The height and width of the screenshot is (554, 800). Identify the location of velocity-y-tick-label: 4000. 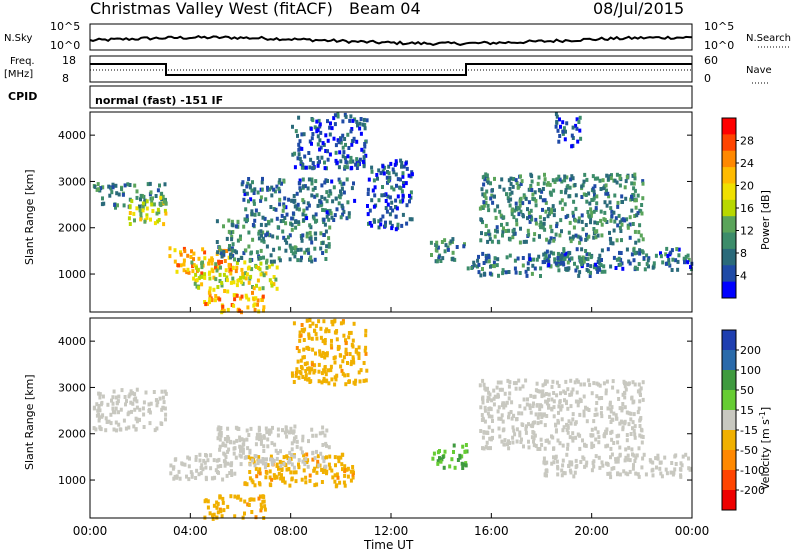
(72, 341).